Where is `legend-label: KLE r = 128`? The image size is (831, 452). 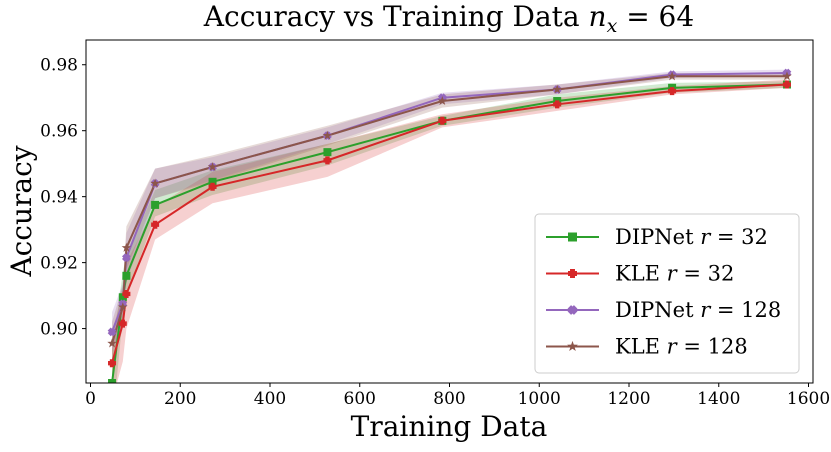
legend-label: KLE r = 128 is located at coordinates (681, 347).